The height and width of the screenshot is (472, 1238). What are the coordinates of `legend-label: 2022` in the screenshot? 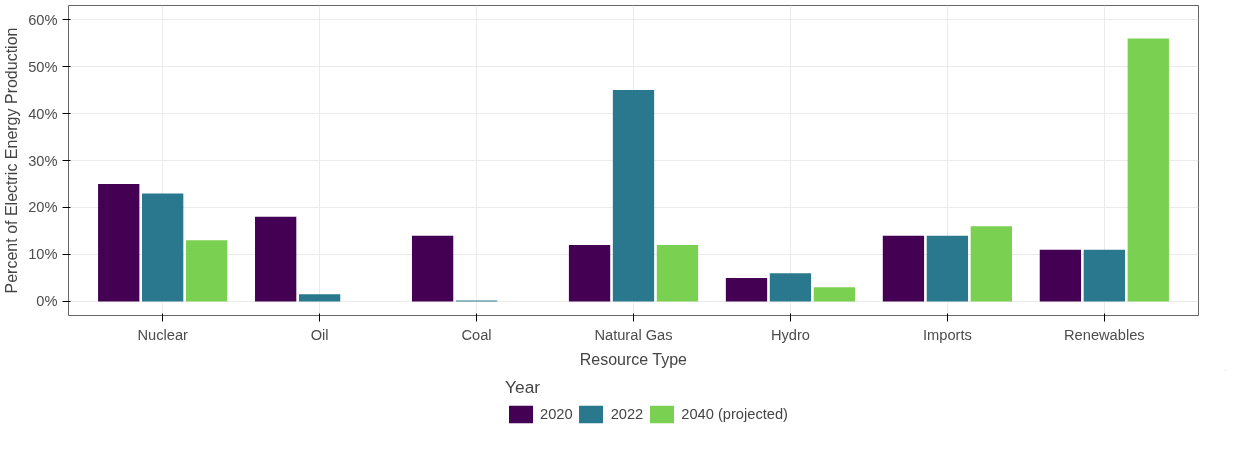 It's located at (627, 414).